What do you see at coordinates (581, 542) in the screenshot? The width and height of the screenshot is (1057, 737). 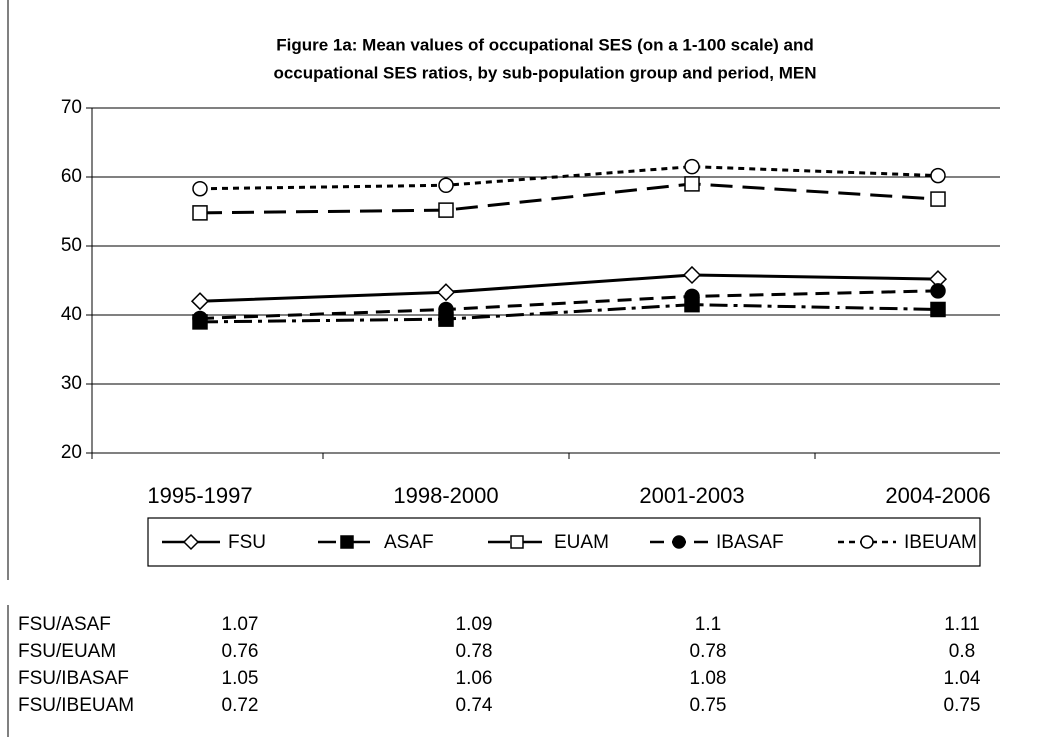 I see `legend-label: EUAM` at bounding box center [581, 542].